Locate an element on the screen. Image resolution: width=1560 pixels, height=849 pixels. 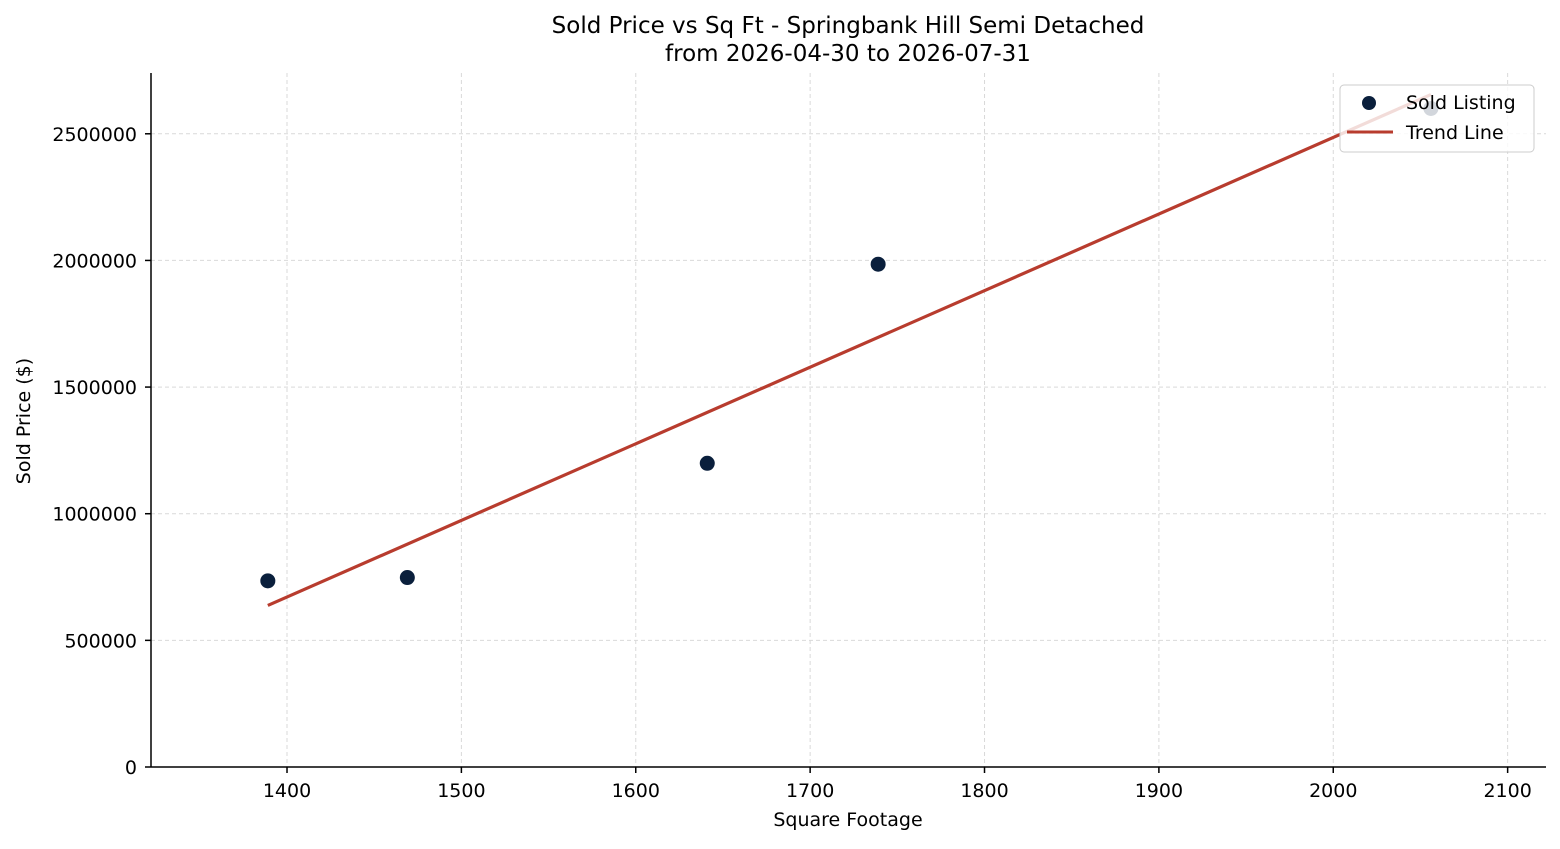
x-tick-label: 1800 is located at coordinates (984, 791).